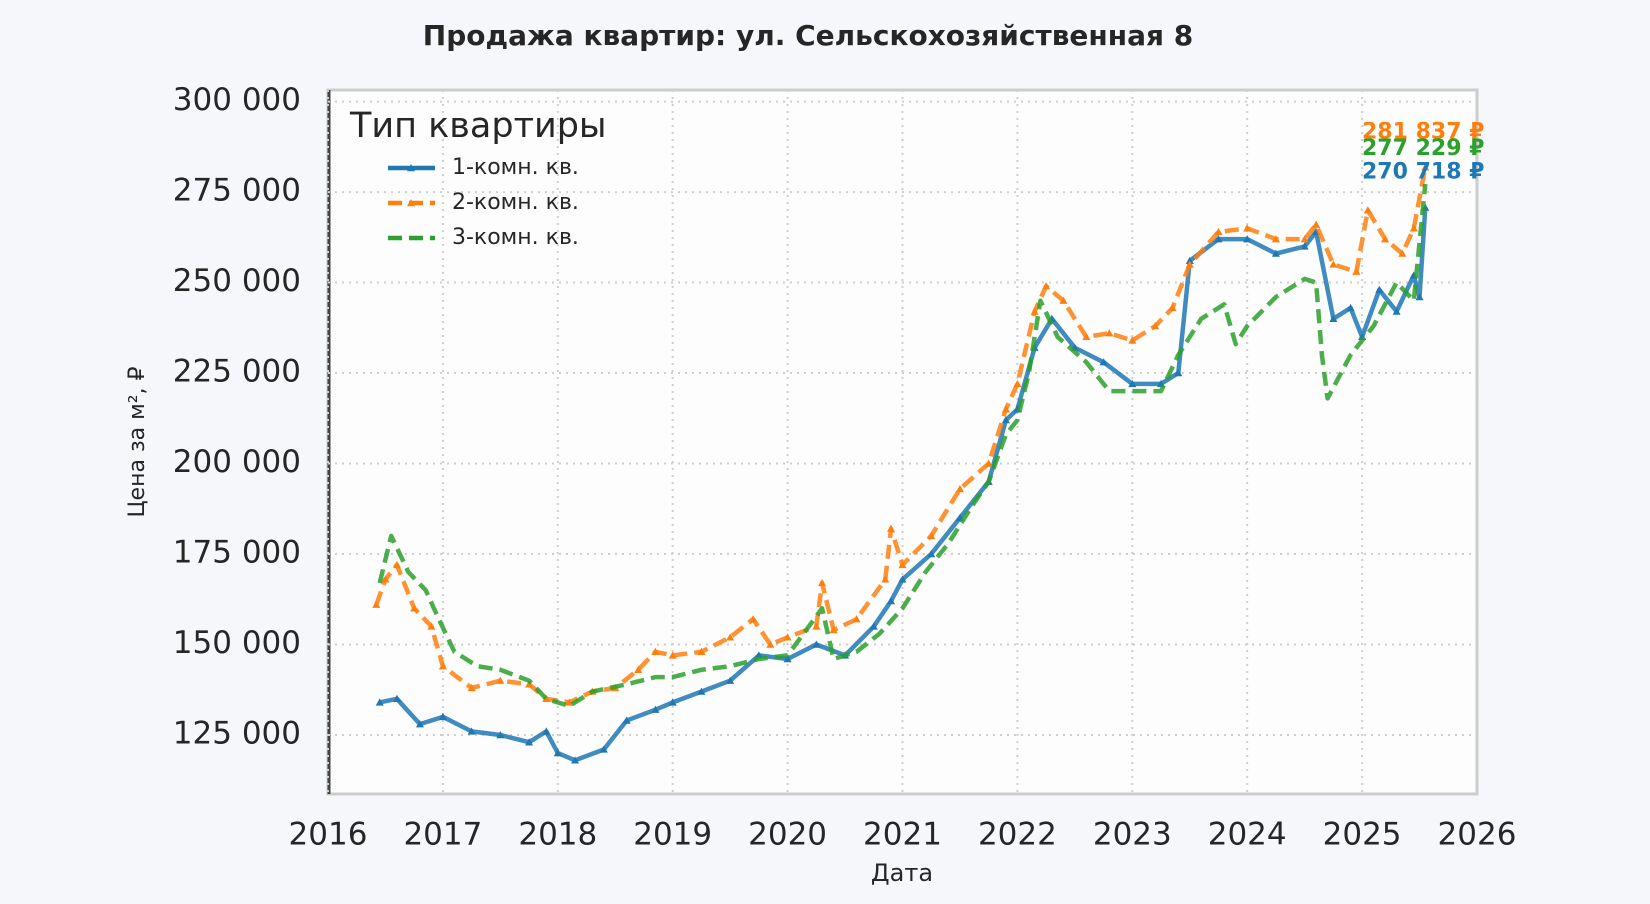 The height and width of the screenshot is (904, 1650). I want to click on x-tick-label: 2018, so click(557, 835).